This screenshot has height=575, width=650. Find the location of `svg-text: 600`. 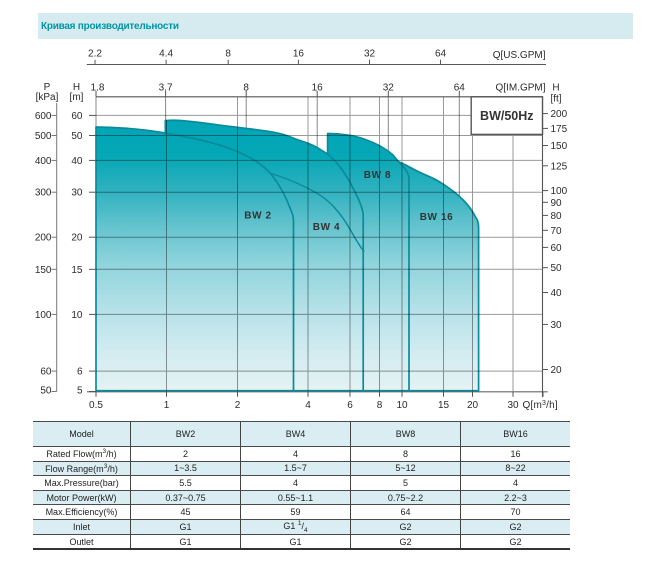

svg-text: 600 is located at coordinates (43, 116).